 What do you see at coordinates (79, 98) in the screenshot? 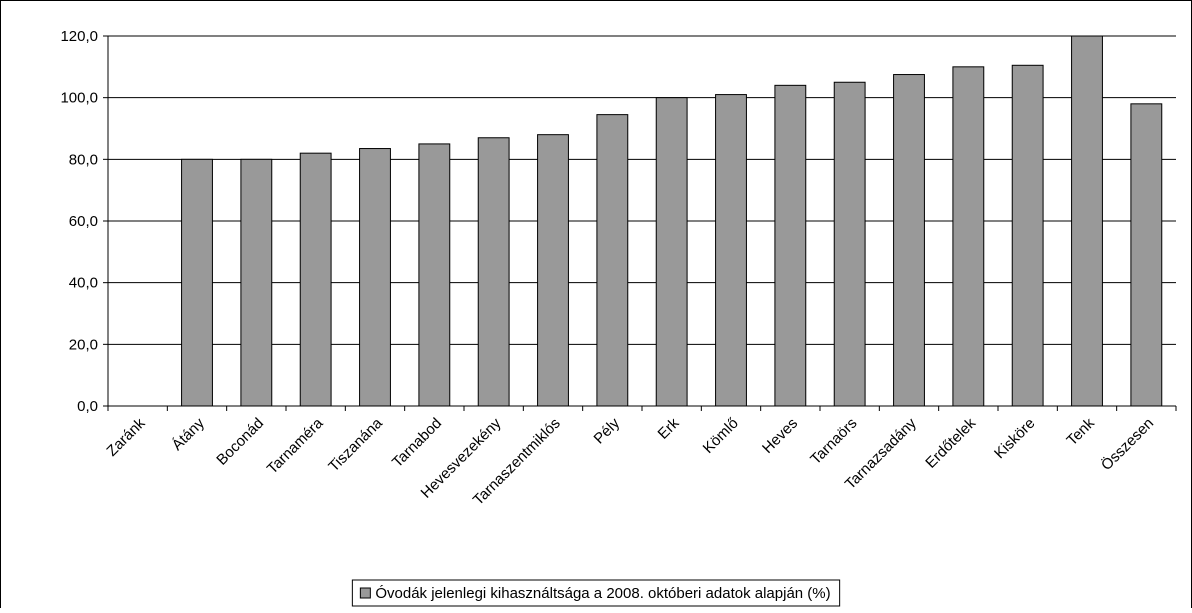
I see `y-tick-label: 100,0` at bounding box center [79, 98].